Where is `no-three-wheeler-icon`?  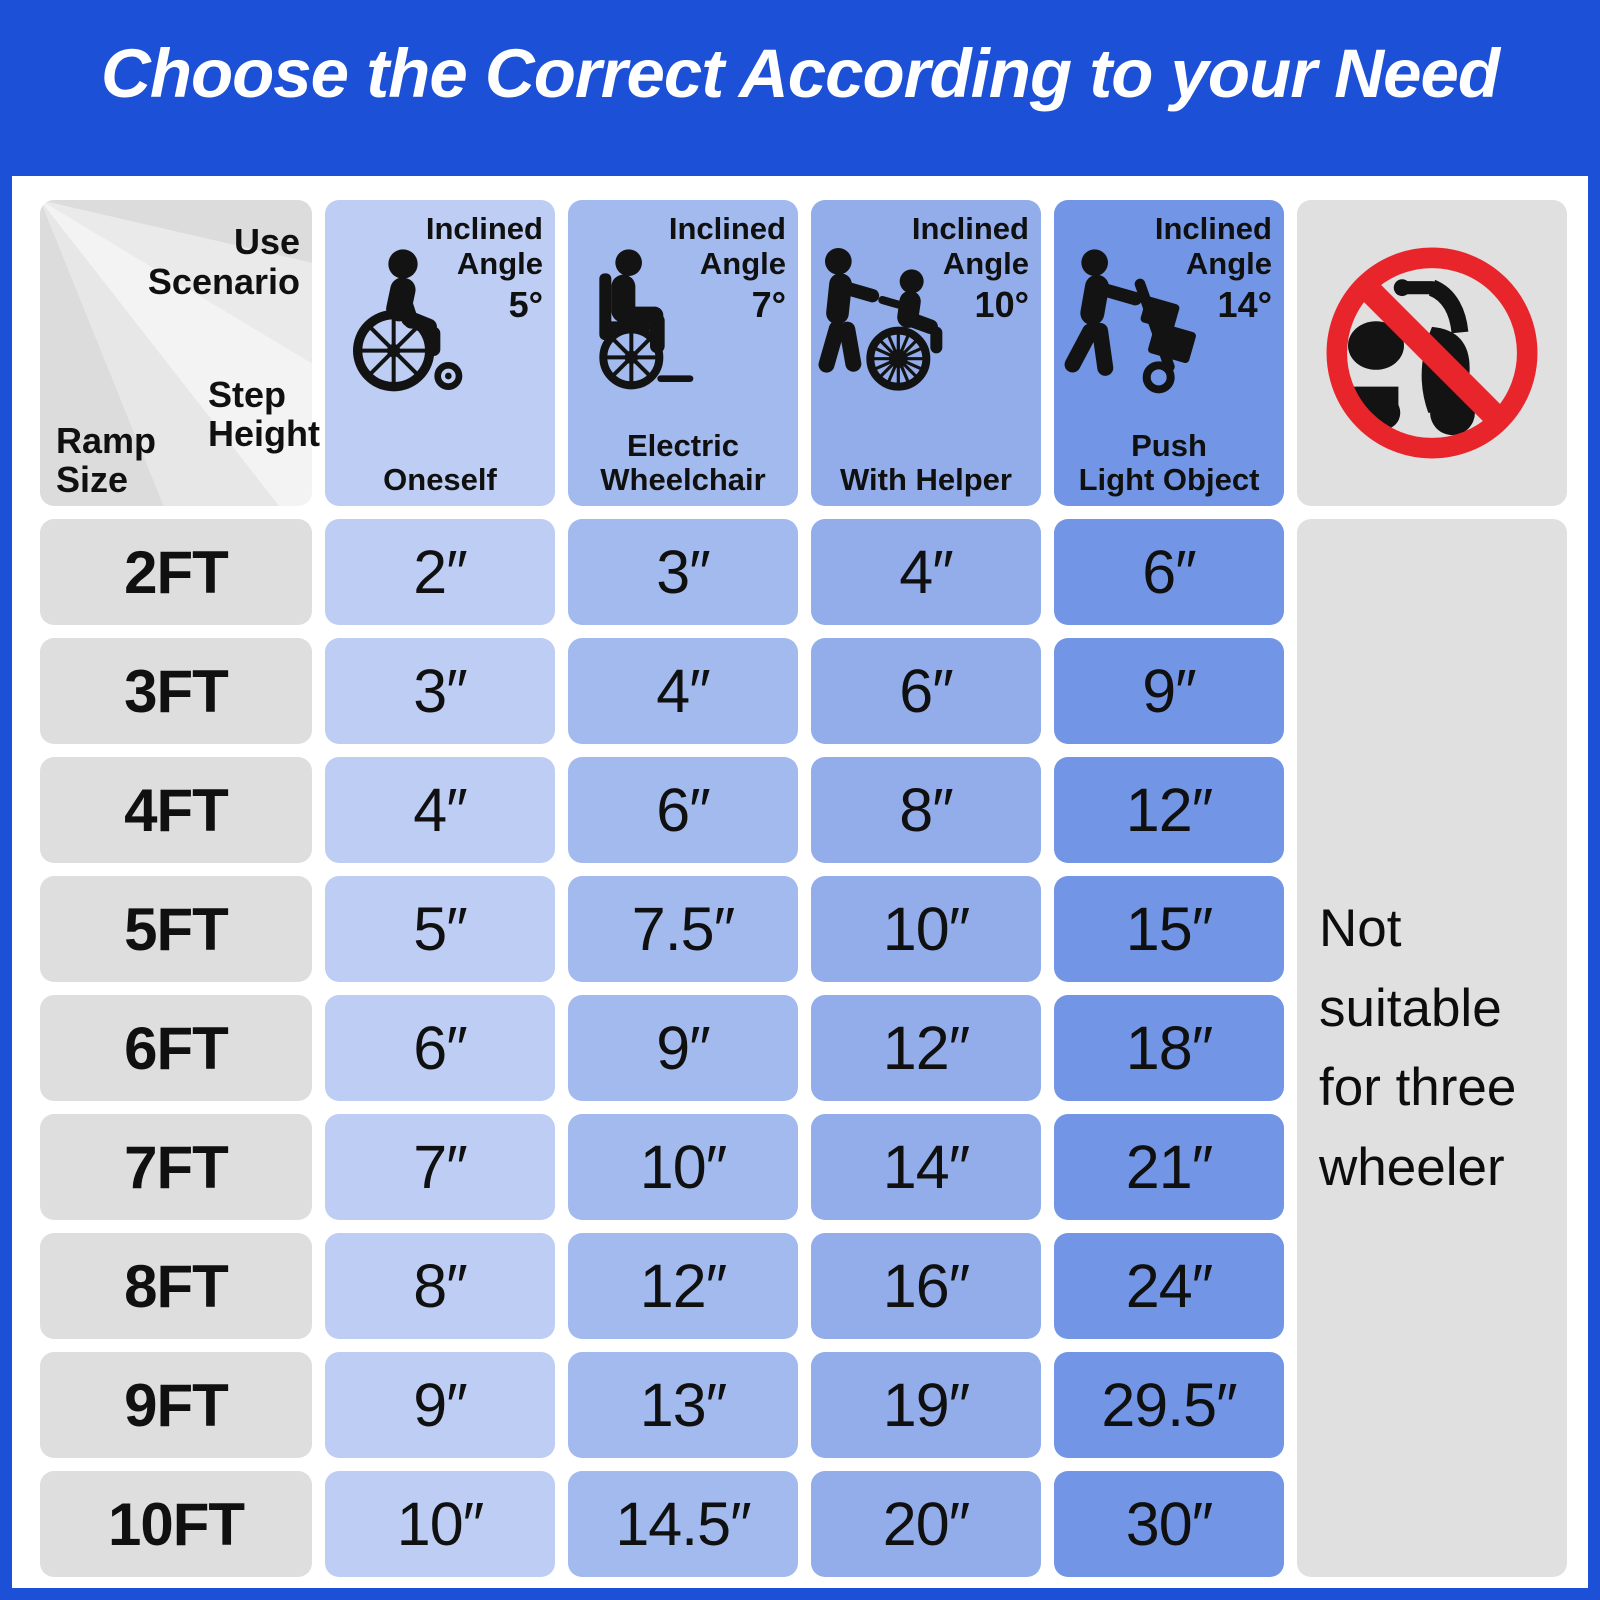
no-three-wheeler-icon is located at coordinates (1432, 353).